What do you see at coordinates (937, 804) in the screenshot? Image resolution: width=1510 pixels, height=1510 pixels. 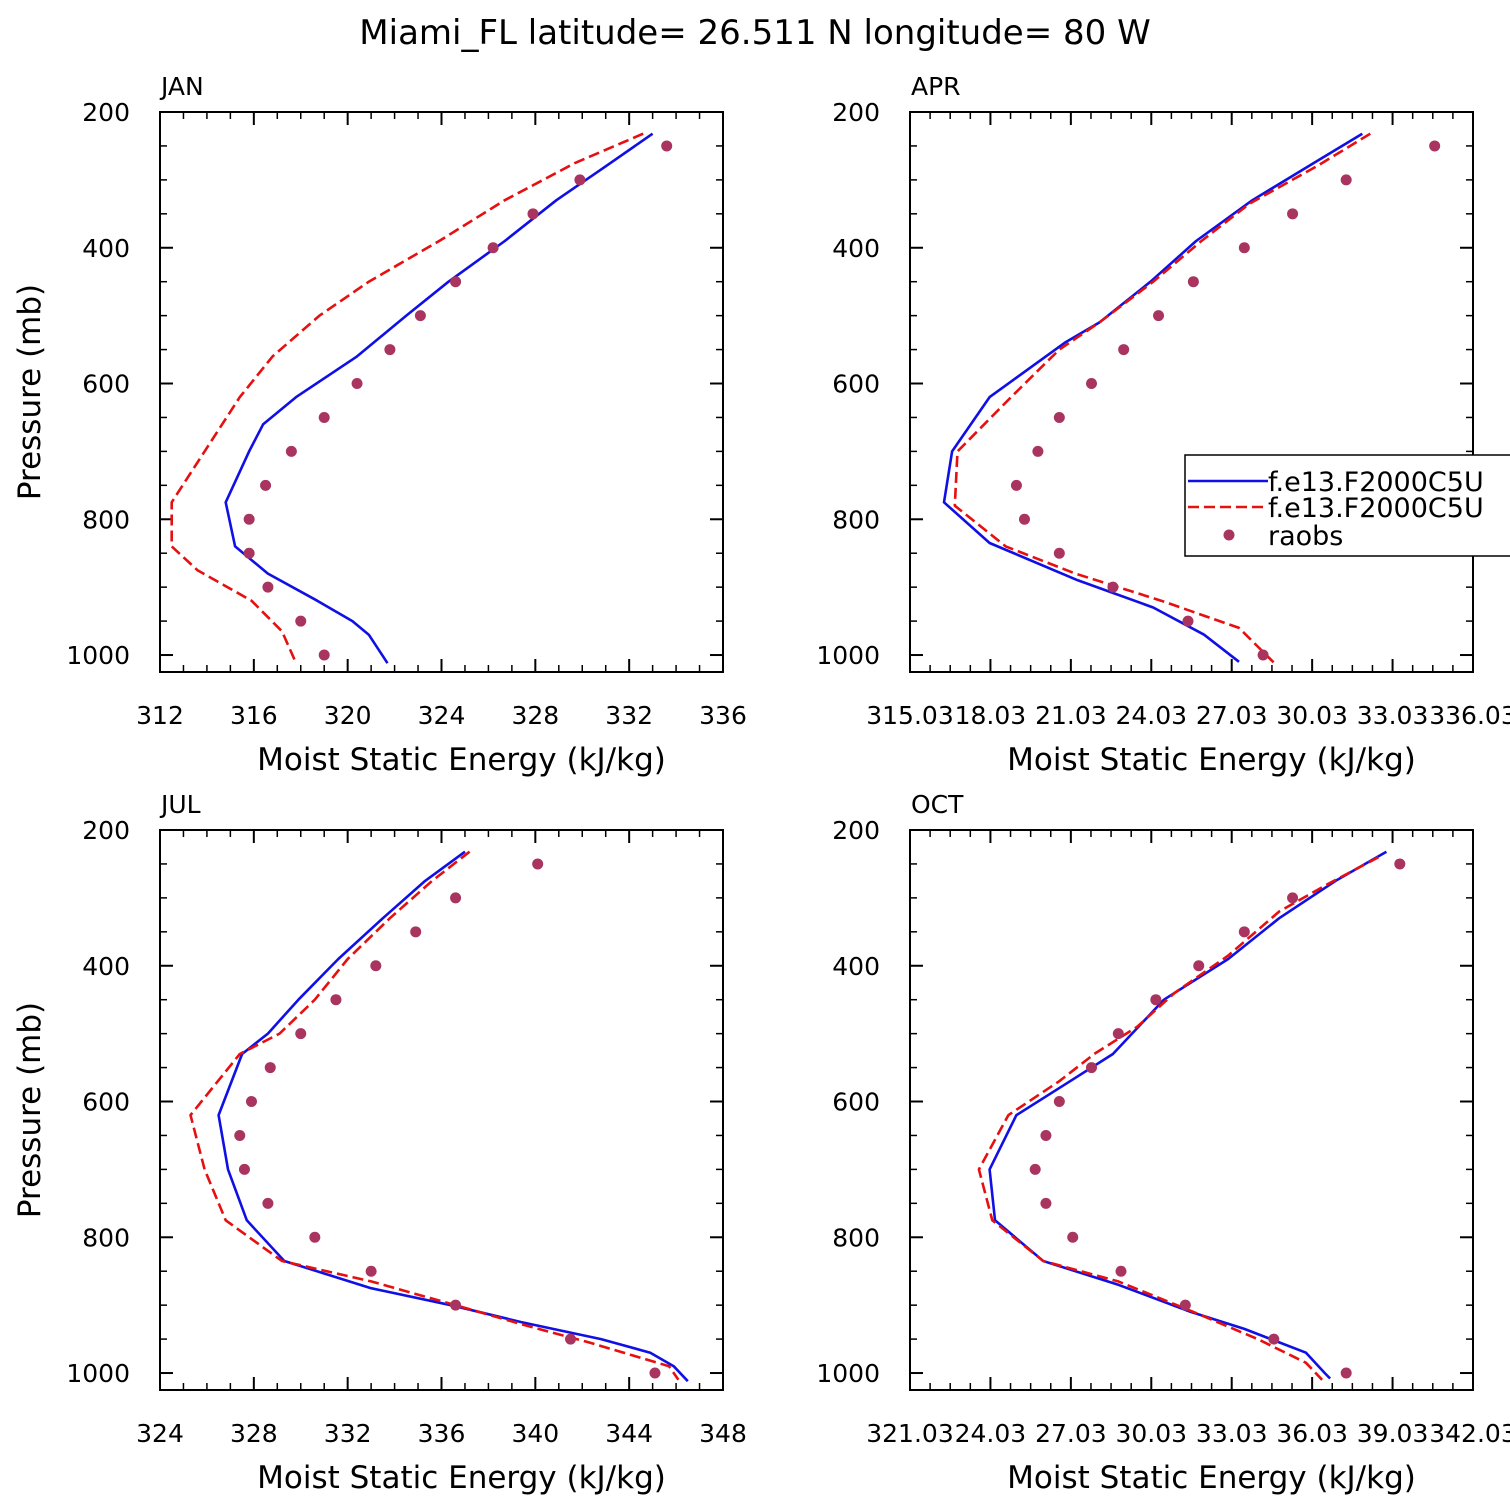 I see `panel-title: OCT` at bounding box center [937, 804].